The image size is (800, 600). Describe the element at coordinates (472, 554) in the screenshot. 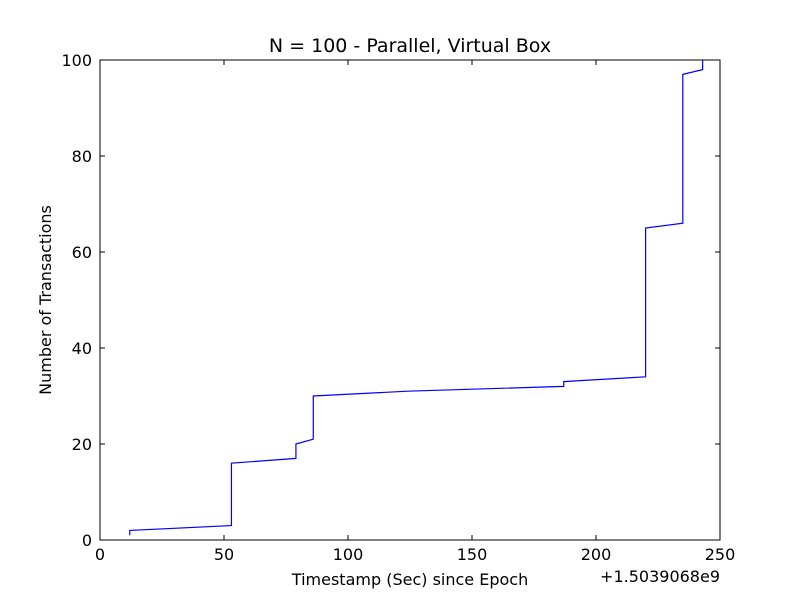

I see `x-tick-label: 150` at that location.